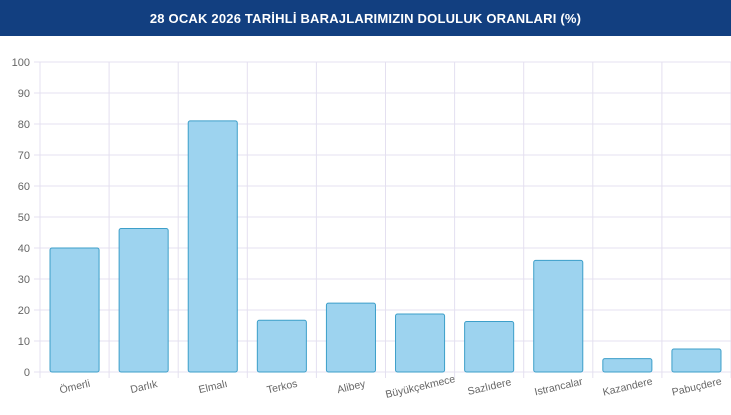 The height and width of the screenshot is (415, 731). Describe the element at coordinates (282, 387) in the screenshot. I see `x-tick-label: Terkos` at that location.